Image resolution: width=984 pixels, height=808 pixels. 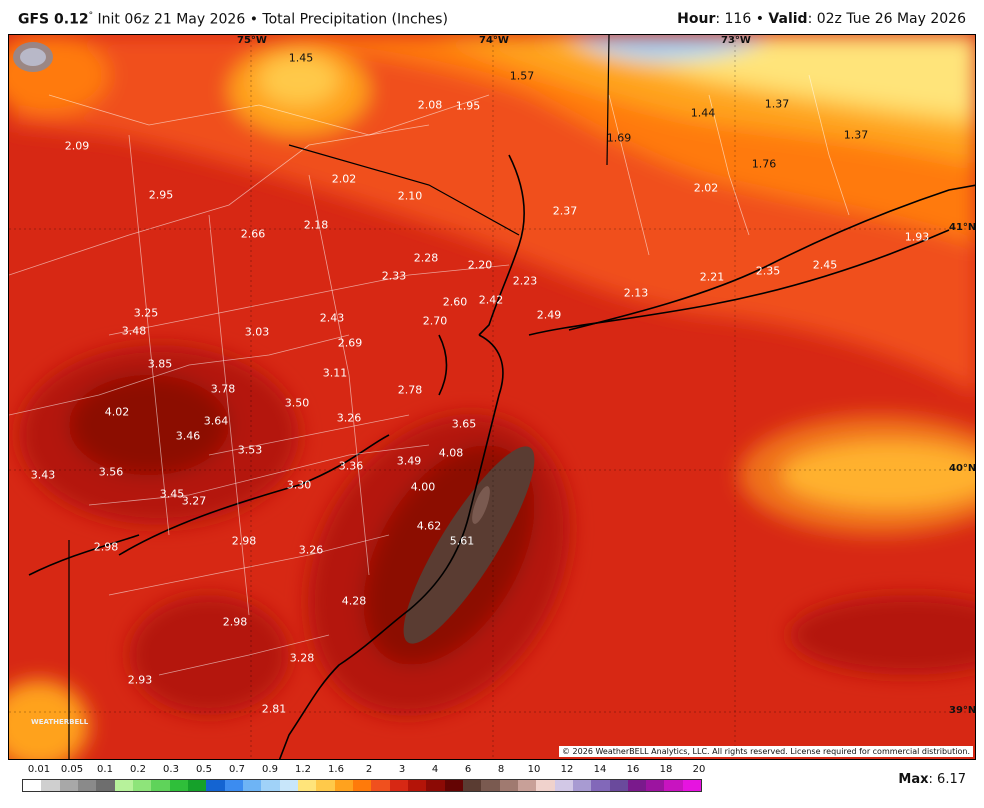 What do you see at coordinates (768, 271) in the screenshot?
I see `precip-value-label: 2.35` at bounding box center [768, 271].